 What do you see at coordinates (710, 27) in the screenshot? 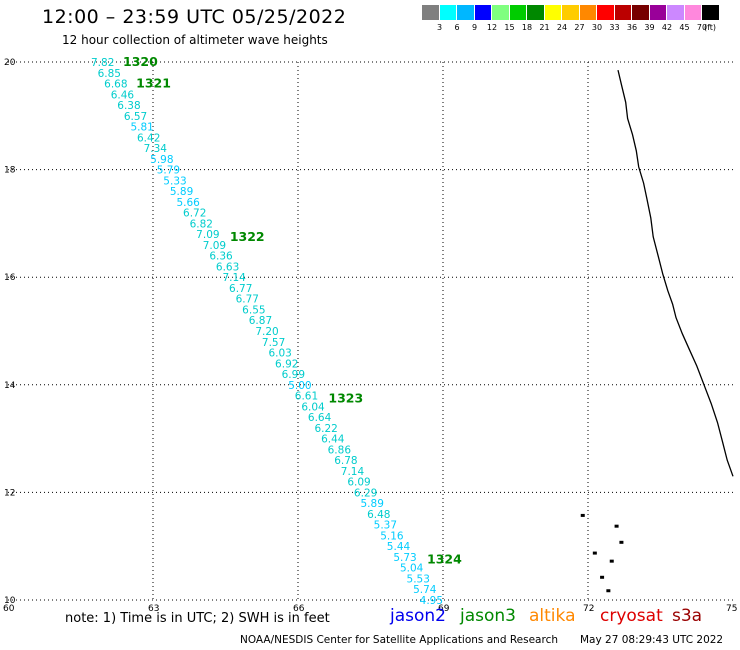
I see `color-scale-label: (ft)` at bounding box center [710, 27].